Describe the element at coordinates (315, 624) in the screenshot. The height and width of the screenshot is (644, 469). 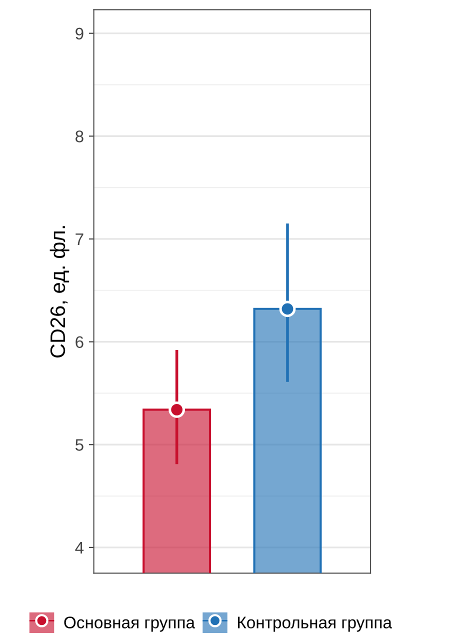
I see `legend-label: Контрольная группа` at that location.